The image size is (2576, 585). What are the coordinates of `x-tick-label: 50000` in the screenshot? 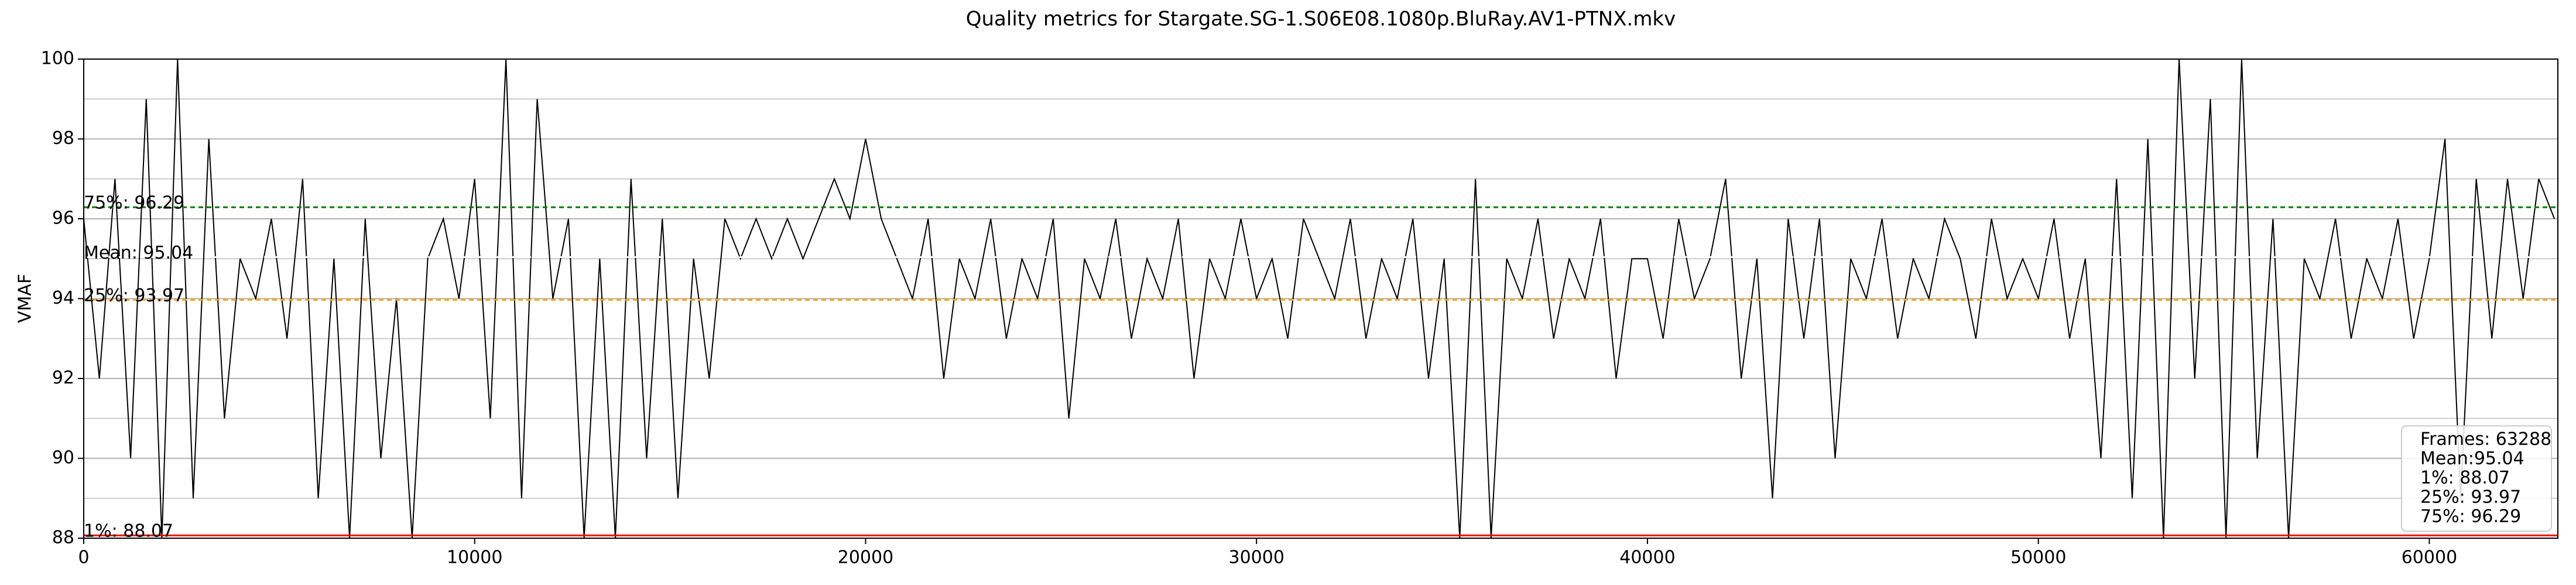 It's located at (2038, 558).